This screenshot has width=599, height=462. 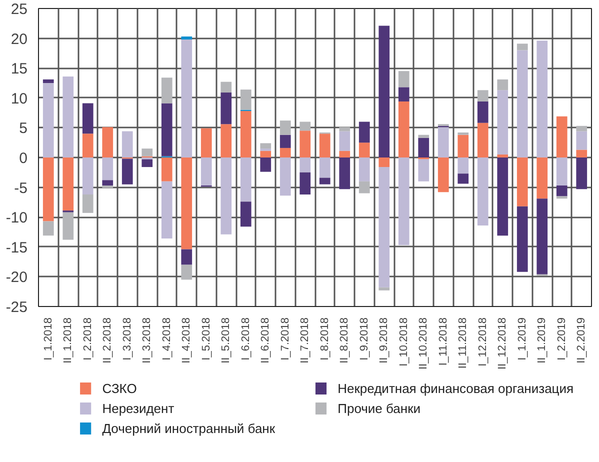 What do you see at coordinates (127, 338) in the screenshot?
I see `x-tick-label: I_3.2018` at bounding box center [127, 338].